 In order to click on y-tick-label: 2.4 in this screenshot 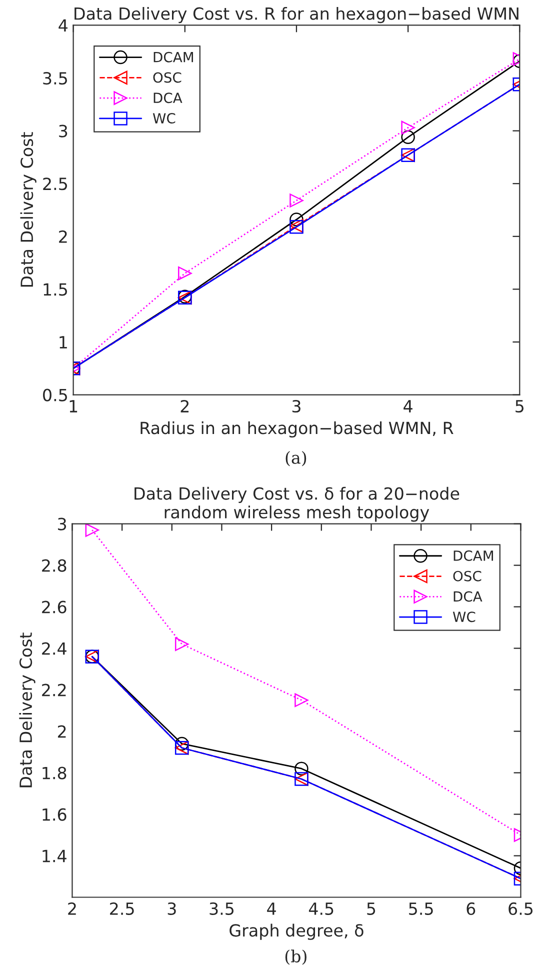, I will do `click(54, 648)`.